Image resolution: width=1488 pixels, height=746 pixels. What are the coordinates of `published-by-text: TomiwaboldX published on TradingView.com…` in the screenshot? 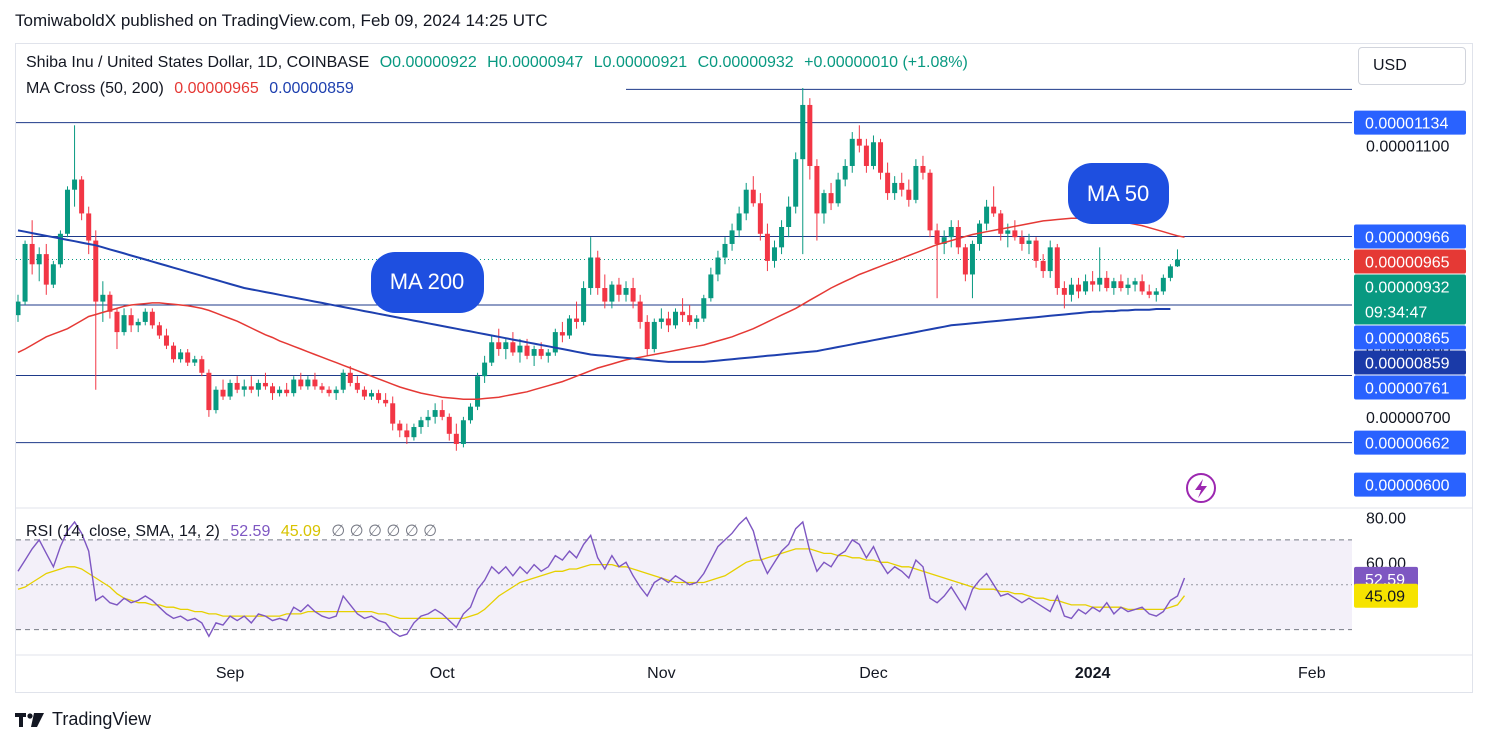 It's located at (281, 20).